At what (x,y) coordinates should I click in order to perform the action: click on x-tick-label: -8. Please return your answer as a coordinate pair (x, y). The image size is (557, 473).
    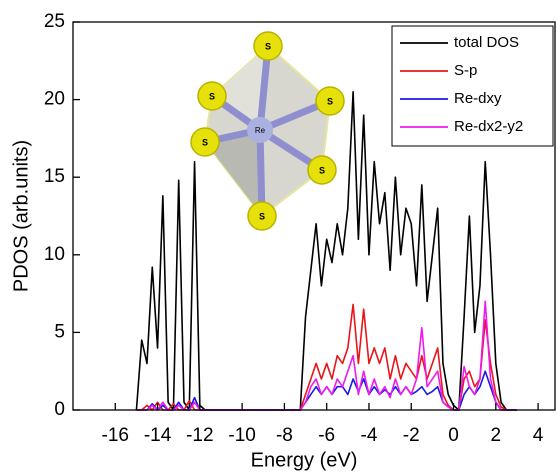
    Looking at the image, I should click on (284, 435).